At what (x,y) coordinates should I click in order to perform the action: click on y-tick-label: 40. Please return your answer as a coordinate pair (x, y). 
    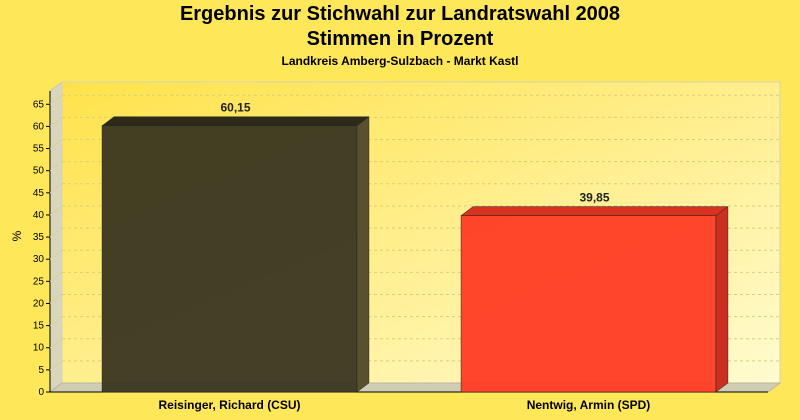
    Looking at the image, I should click on (39, 215).